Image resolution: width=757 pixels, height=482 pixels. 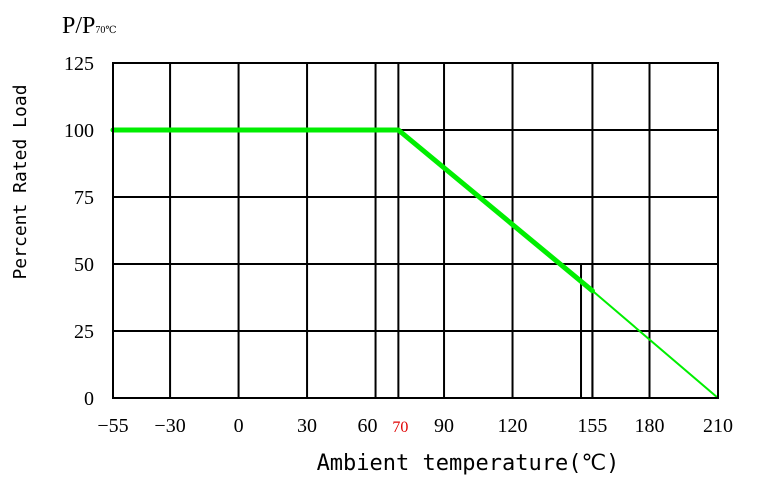 What do you see at coordinates (468, 463) in the screenshot?
I see `x-axis-label: Ambient temperature(℃)` at bounding box center [468, 463].